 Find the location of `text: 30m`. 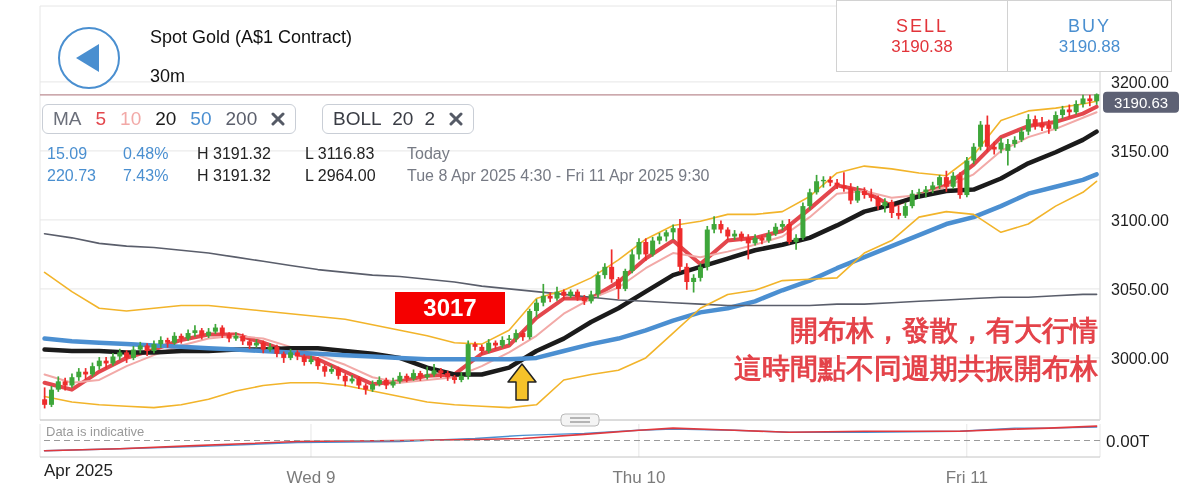

text: 30m is located at coordinates (168, 76).